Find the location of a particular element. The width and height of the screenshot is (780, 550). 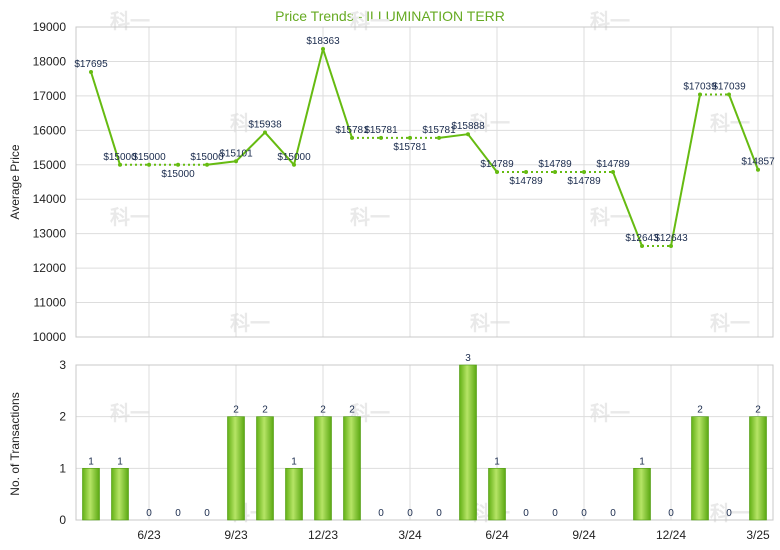

price-data-label: $17695 is located at coordinates (91, 64).